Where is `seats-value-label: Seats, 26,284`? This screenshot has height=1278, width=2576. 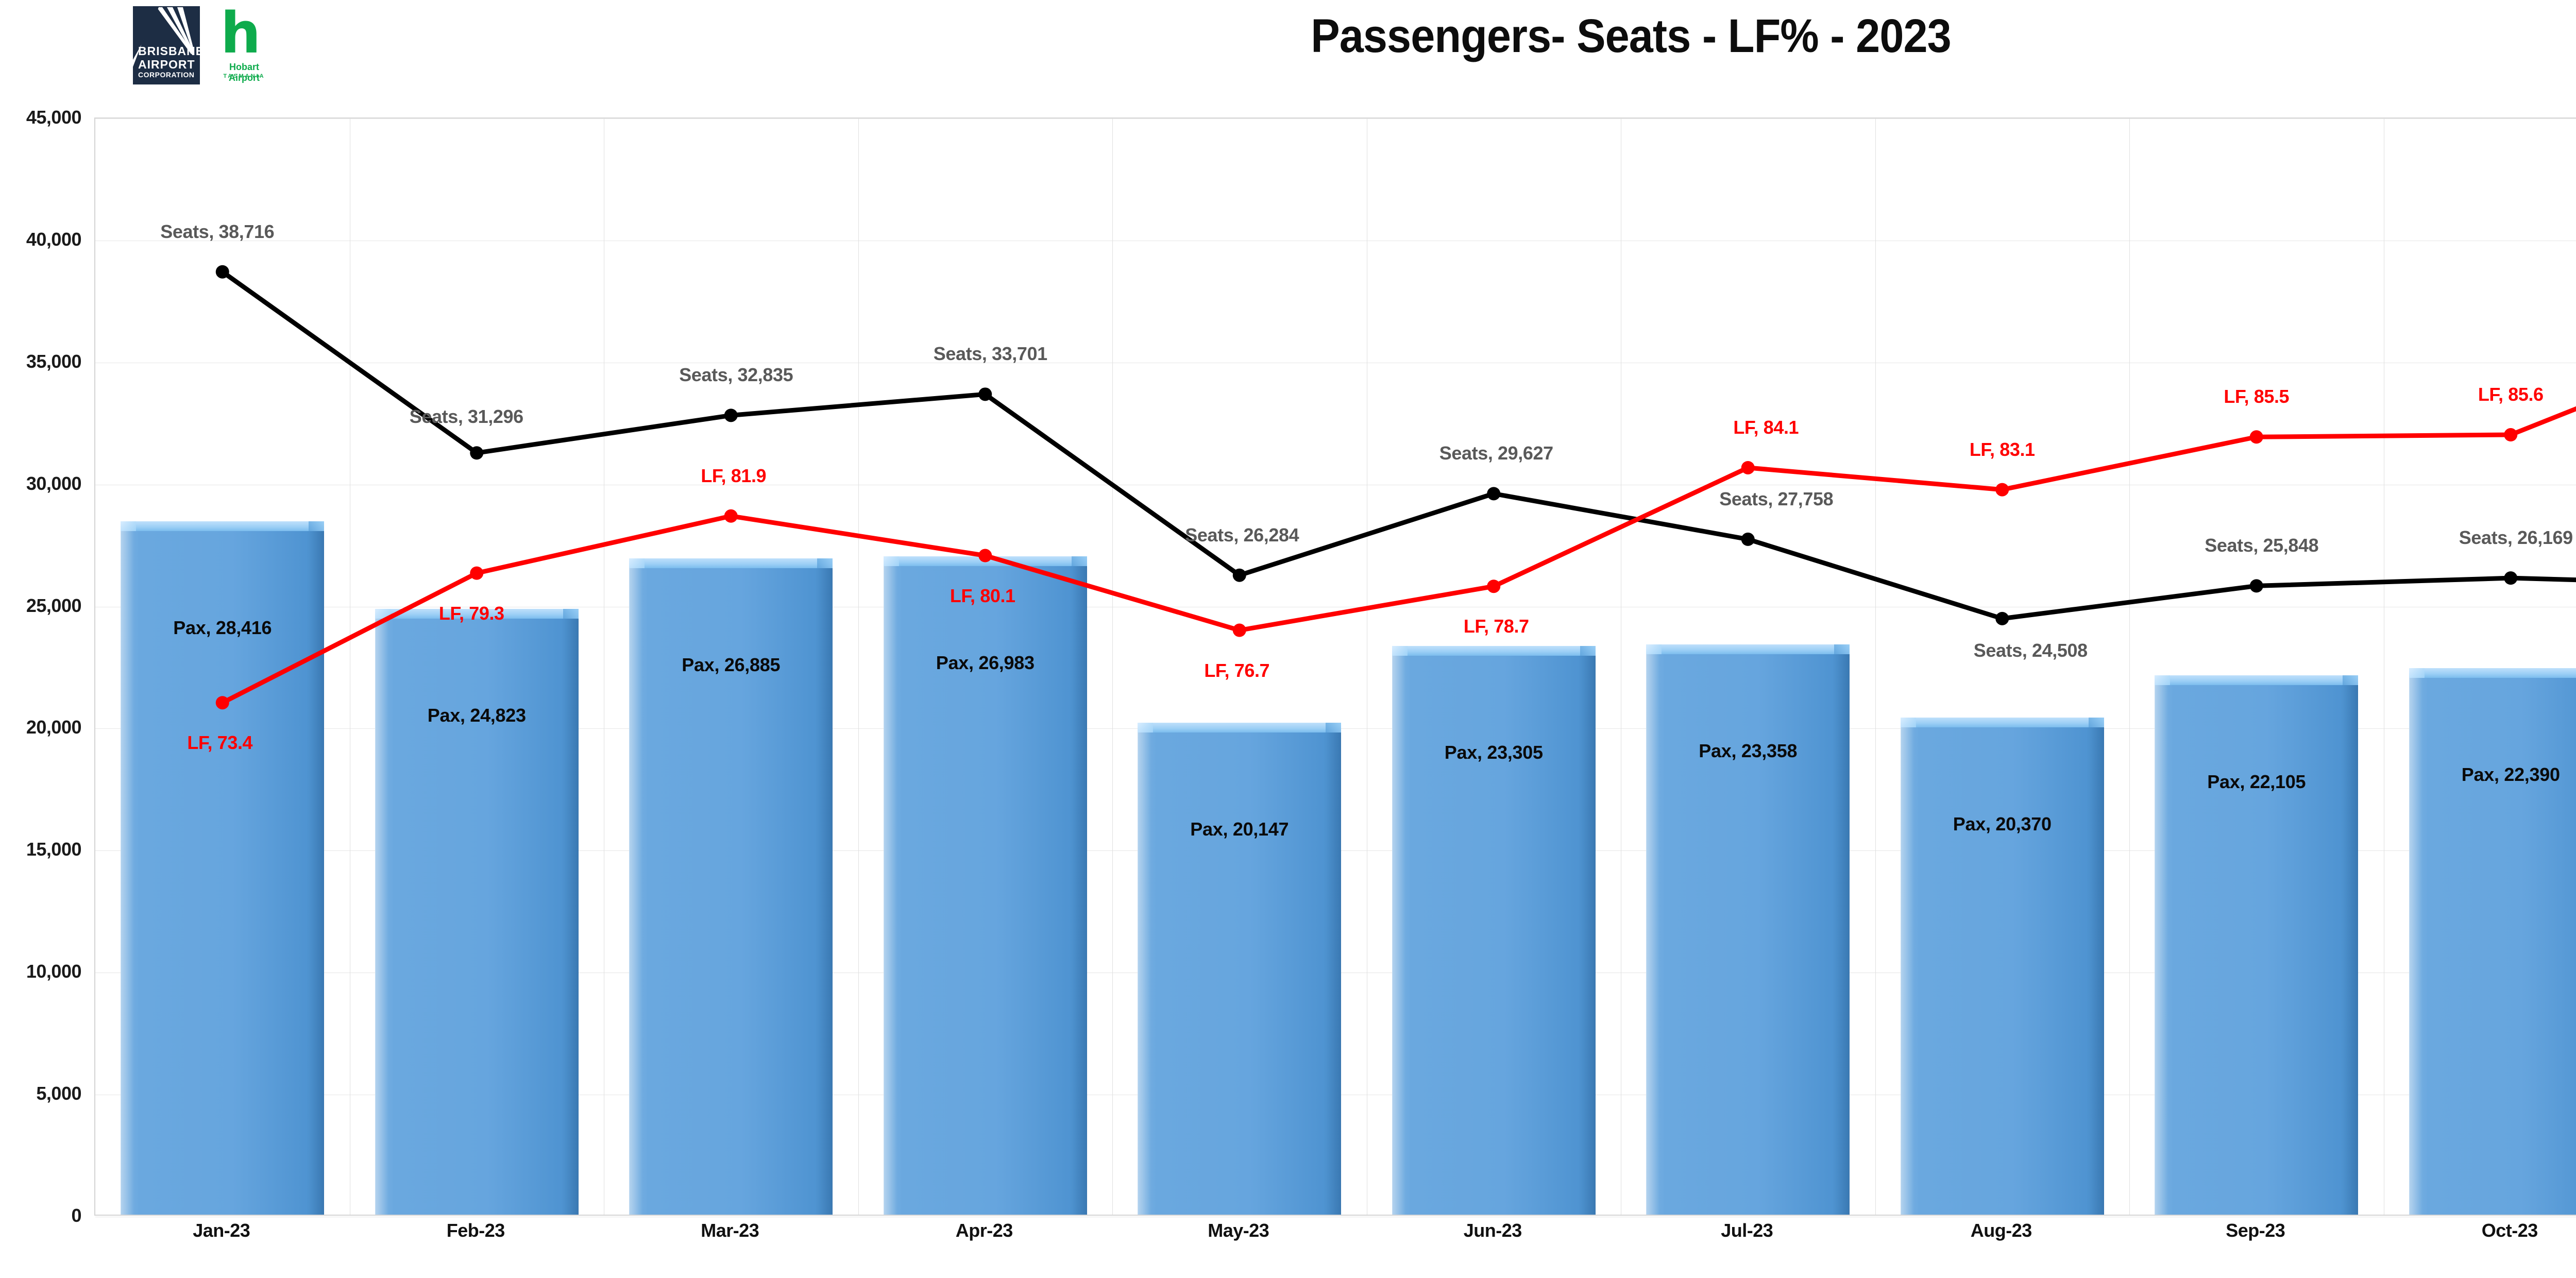
seats-value-label: Seats, 26,284 is located at coordinates (1242, 535).